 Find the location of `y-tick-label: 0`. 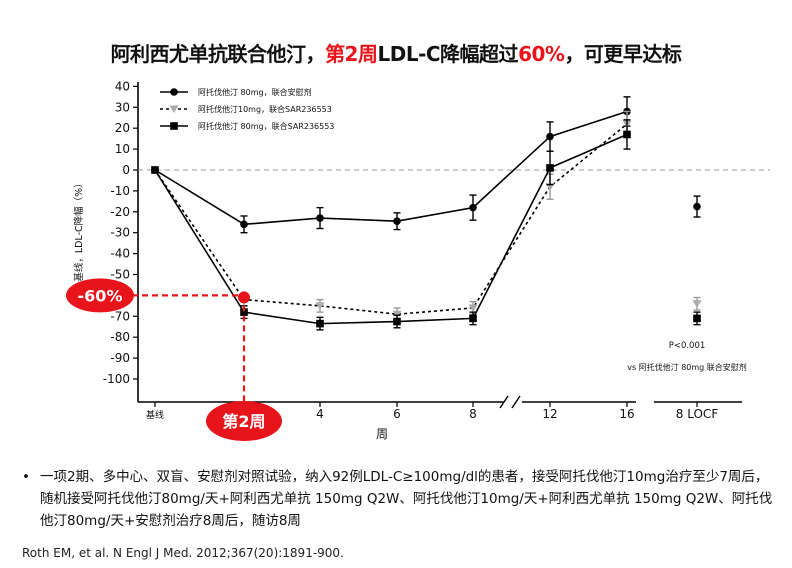

y-tick-label: 0 is located at coordinates (126, 170).